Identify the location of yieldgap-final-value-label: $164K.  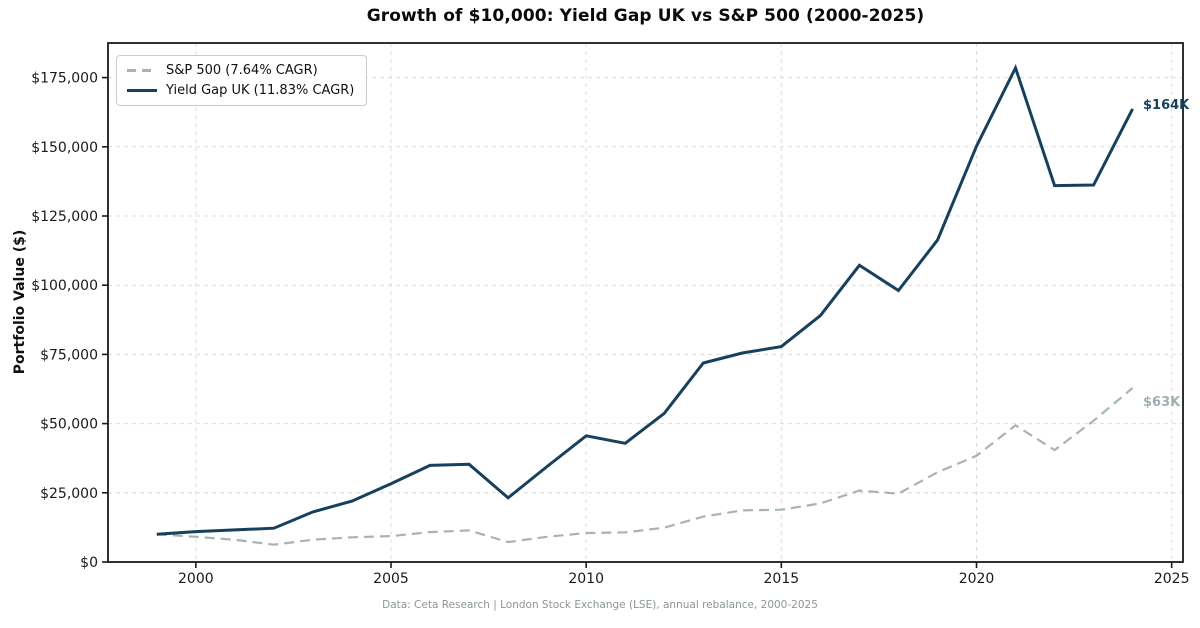
(1166, 105).